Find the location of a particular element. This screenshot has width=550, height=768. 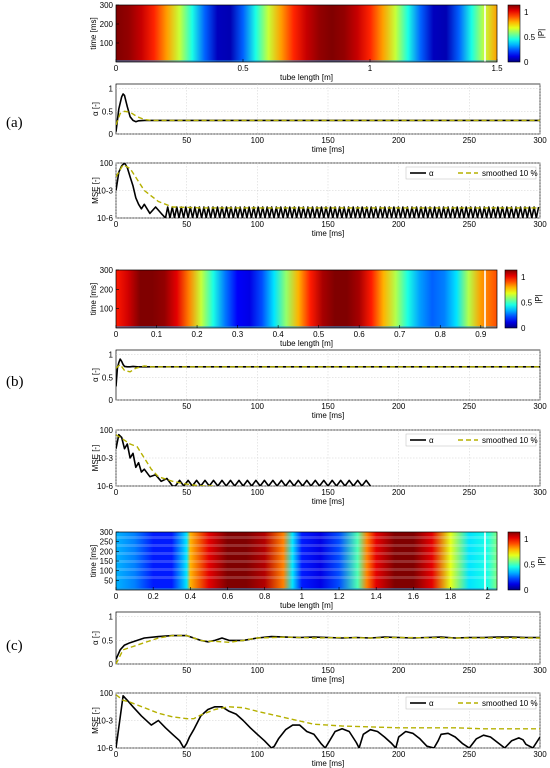

x-tick-label: 200 is located at coordinates (399, 492).